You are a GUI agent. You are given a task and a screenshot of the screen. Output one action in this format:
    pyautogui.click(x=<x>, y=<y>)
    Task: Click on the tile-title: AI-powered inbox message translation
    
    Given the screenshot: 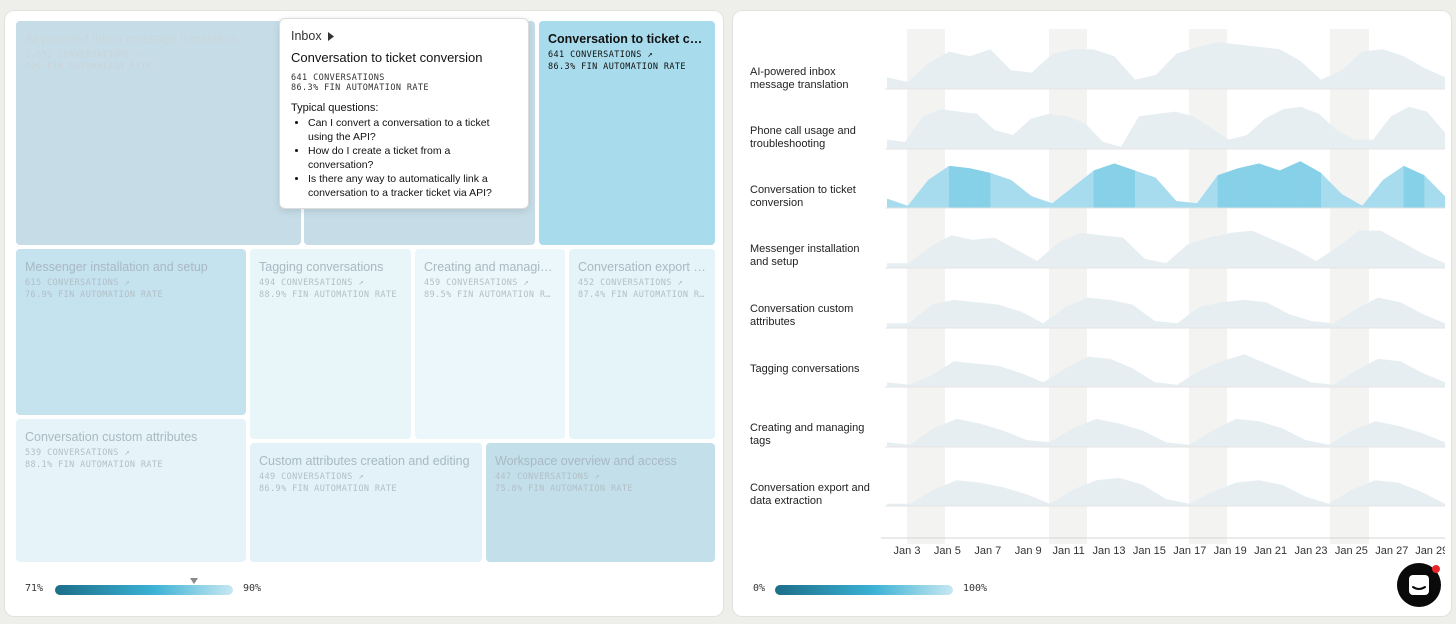 What is the action you would take?
    pyautogui.click(x=131, y=39)
    